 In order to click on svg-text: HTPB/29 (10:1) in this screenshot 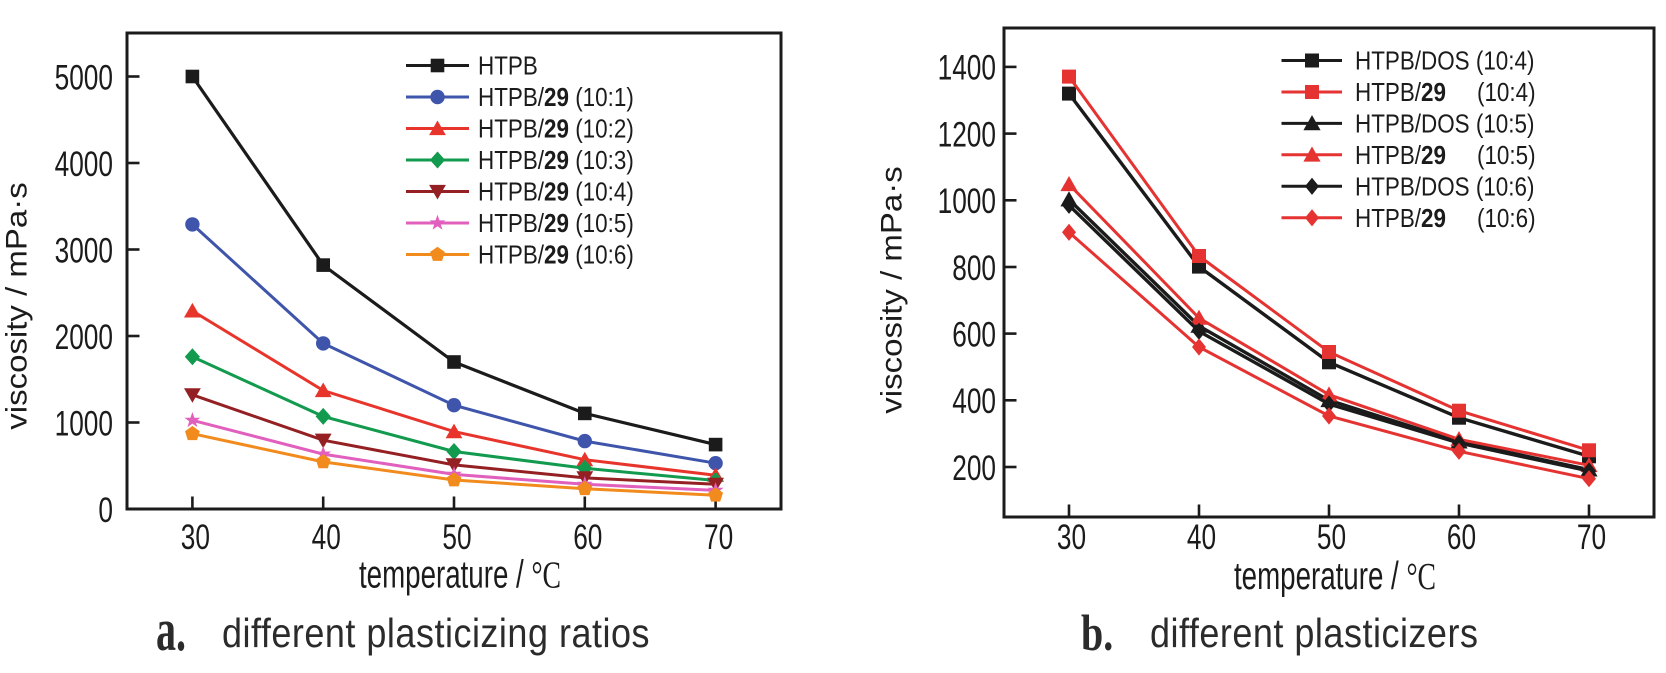, I will do `click(556, 98)`.